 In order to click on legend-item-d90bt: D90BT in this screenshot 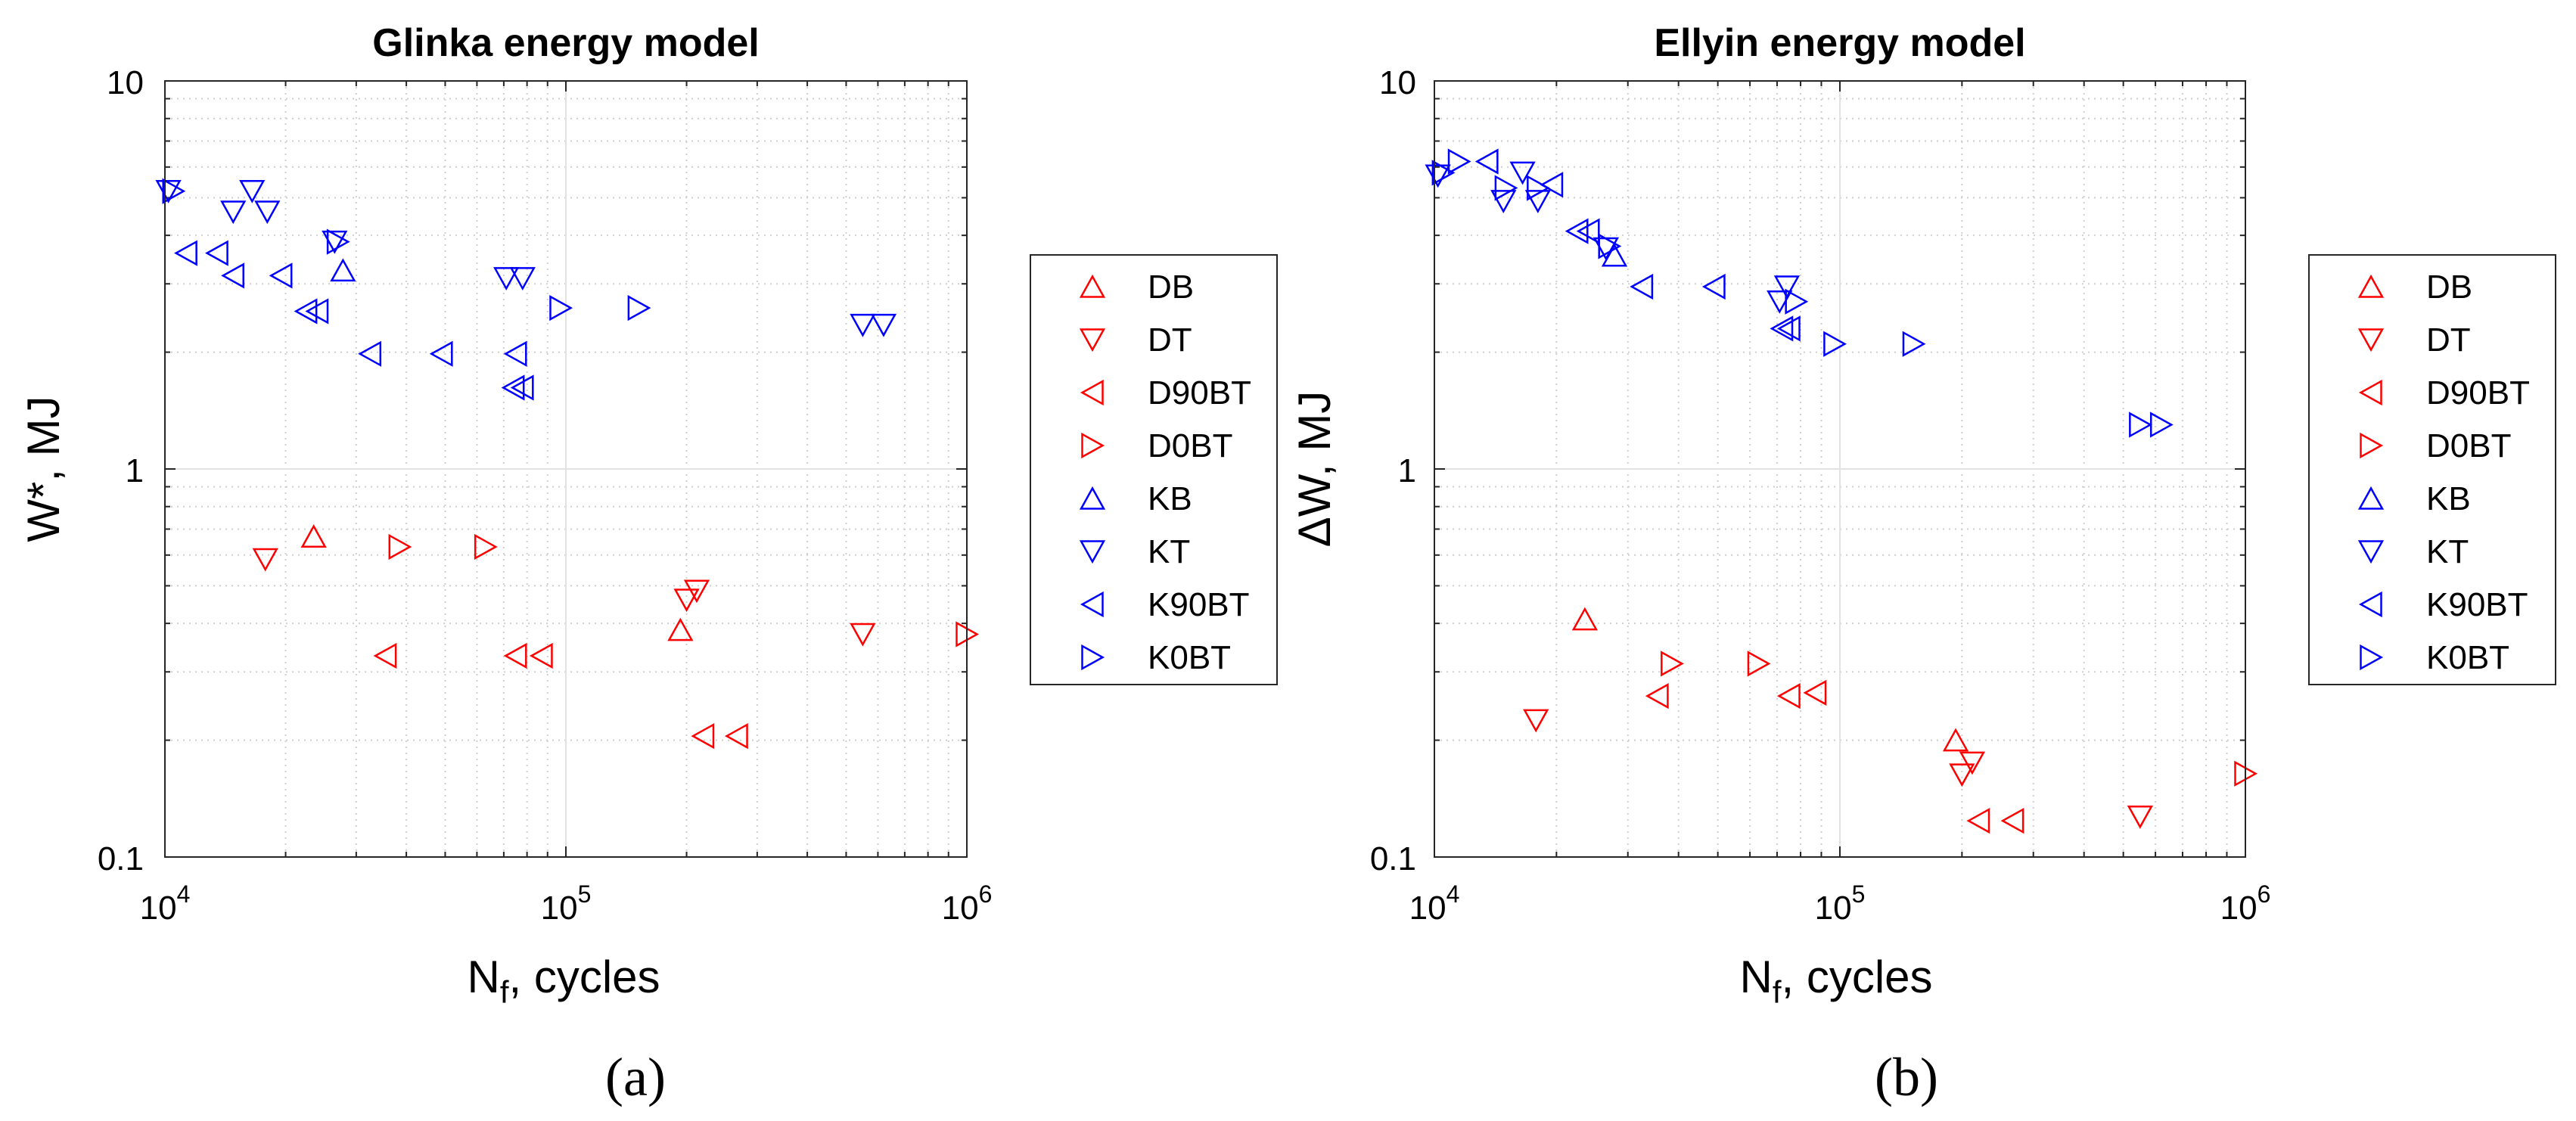, I will do `click(1165, 392)`.